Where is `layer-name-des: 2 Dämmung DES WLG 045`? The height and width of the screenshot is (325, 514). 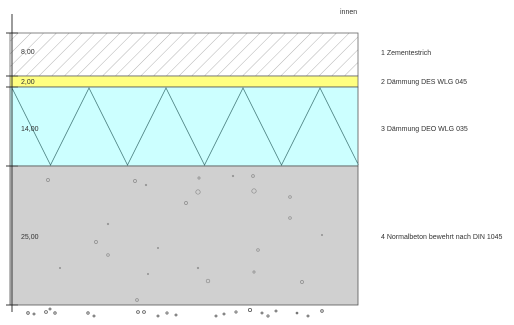 layer-name-des: 2 Dämmung DES WLG 045 is located at coordinates (424, 82).